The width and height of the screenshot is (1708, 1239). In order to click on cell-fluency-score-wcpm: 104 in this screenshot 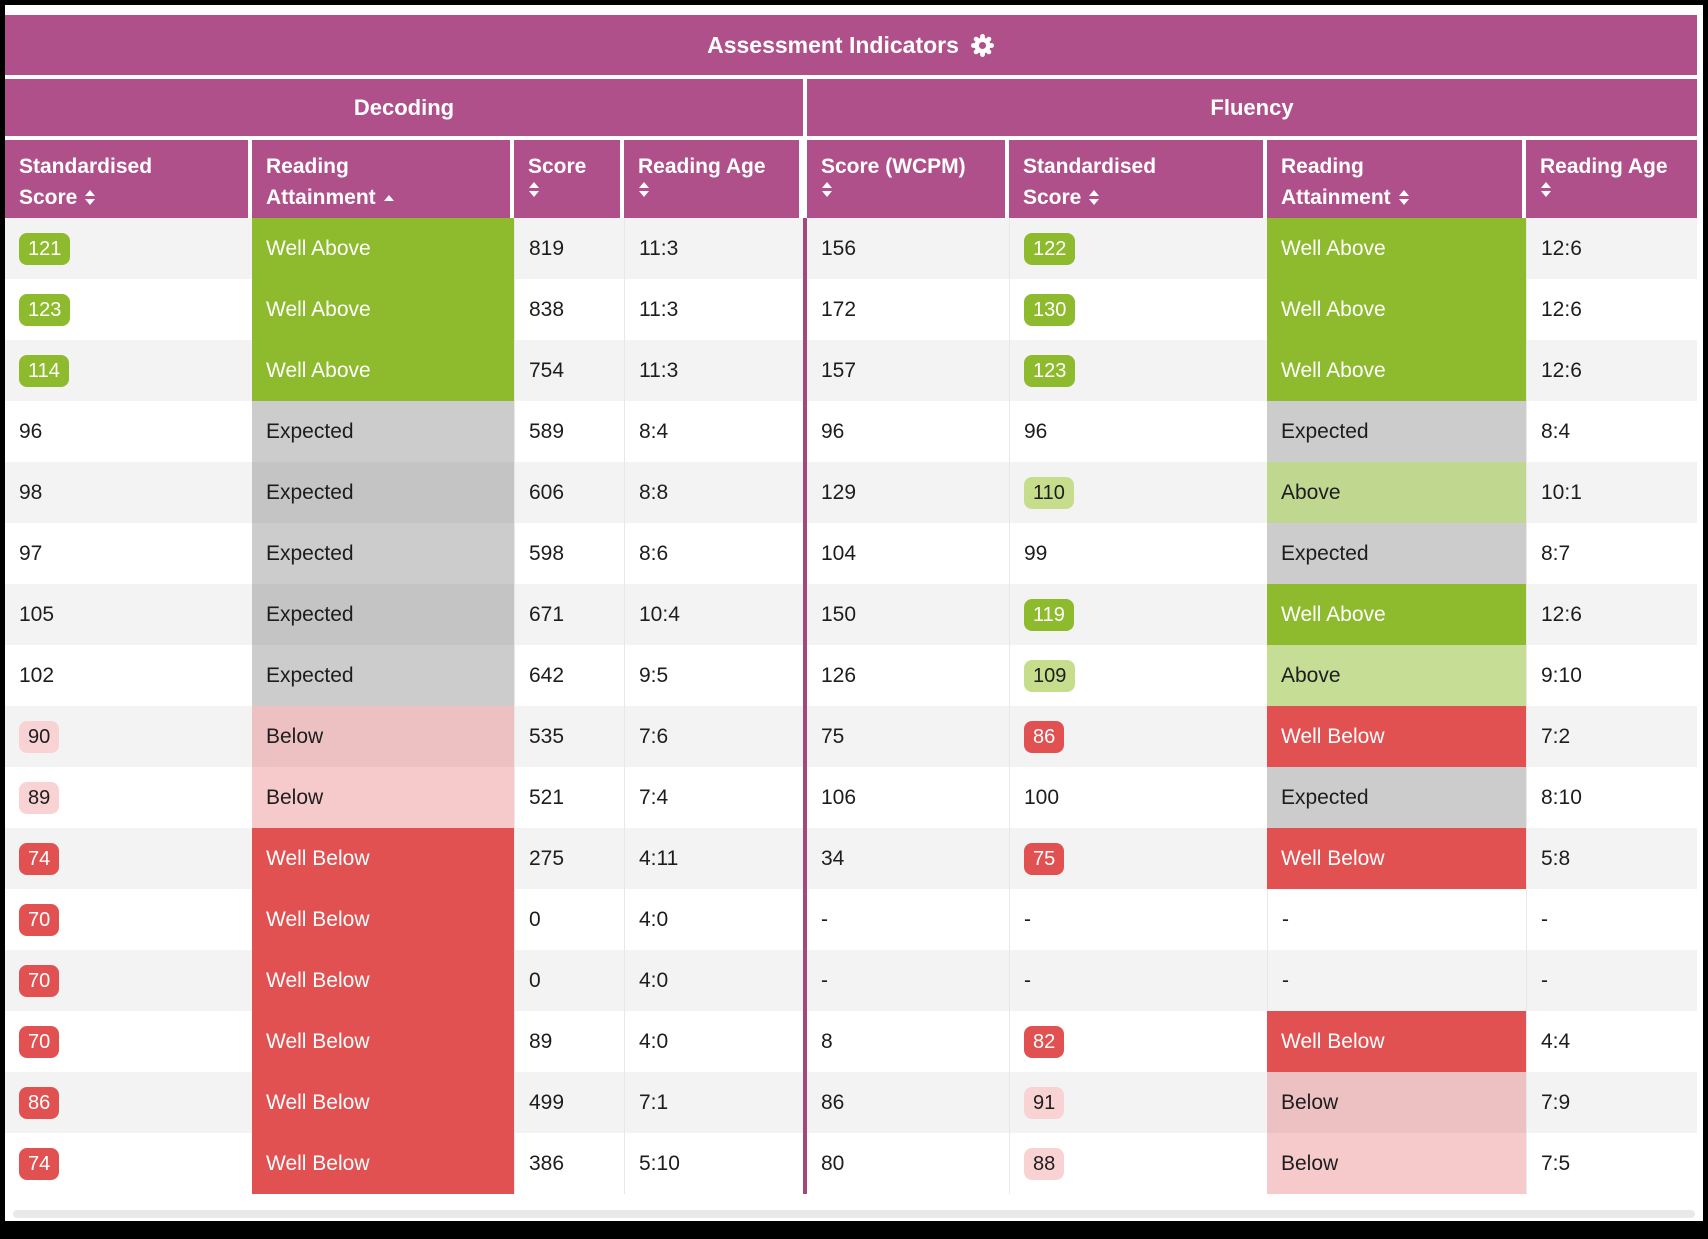, I will do `click(839, 553)`.